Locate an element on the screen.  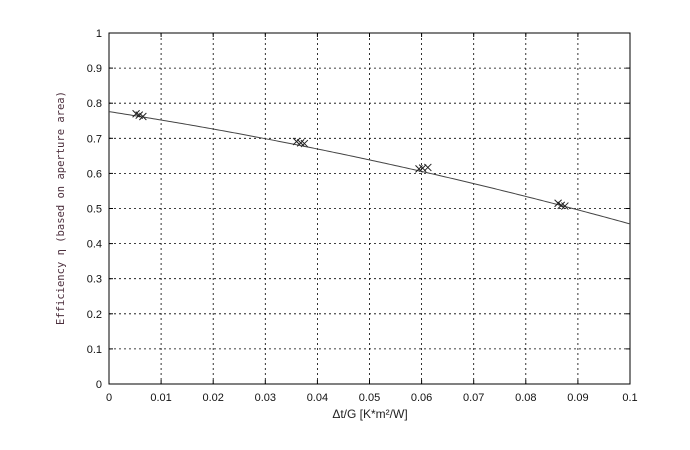
y-tick-label: 0.7 is located at coordinates (94, 139).